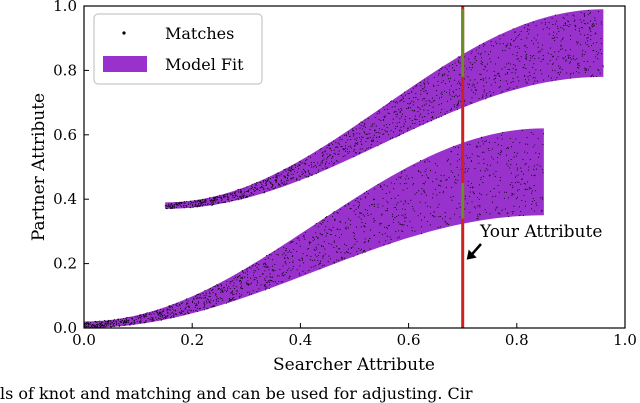 The height and width of the screenshot is (403, 640). I want to click on legend-label-matches: Matches, so click(199, 33).